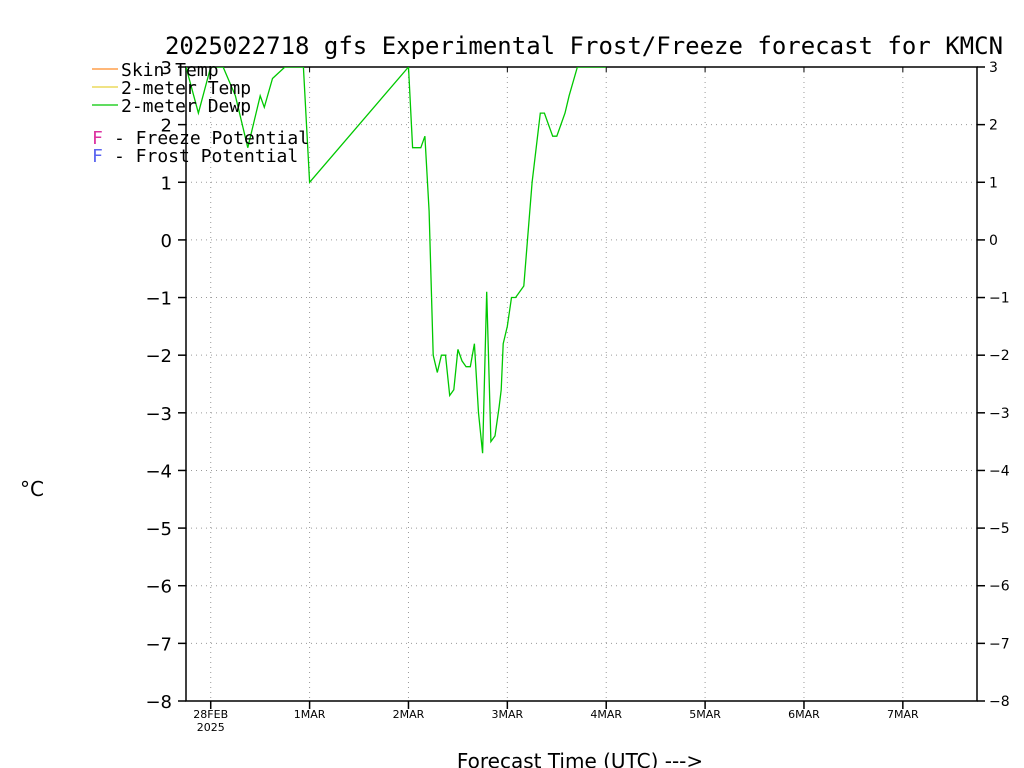 This screenshot has width=1024, height=768. What do you see at coordinates (166, 183) in the screenshot?
I see `y-tick-label-left: 1` at bounding box center [166, 183].